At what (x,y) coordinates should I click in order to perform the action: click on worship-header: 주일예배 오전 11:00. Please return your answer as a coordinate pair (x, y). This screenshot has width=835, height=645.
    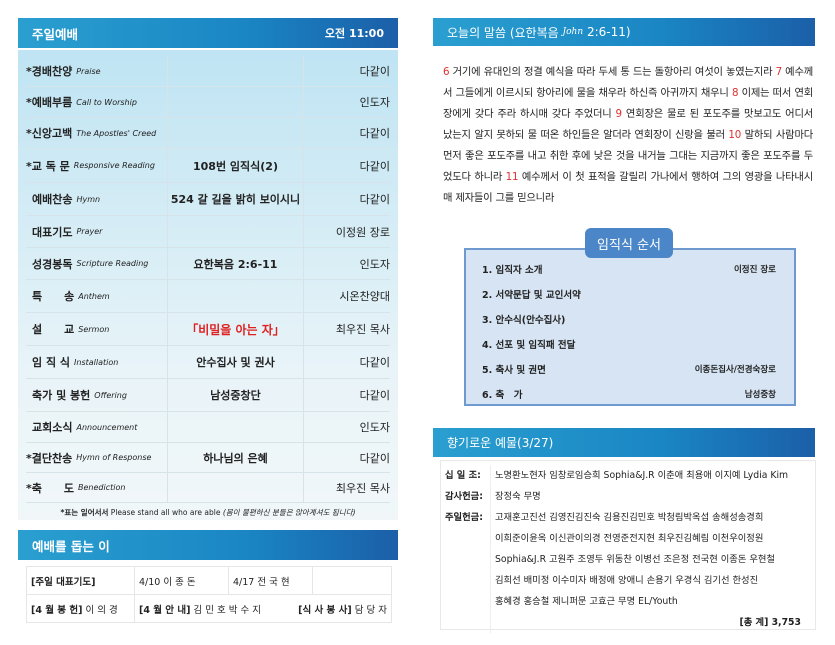
    Looking at the image, I should click on (208, 33).